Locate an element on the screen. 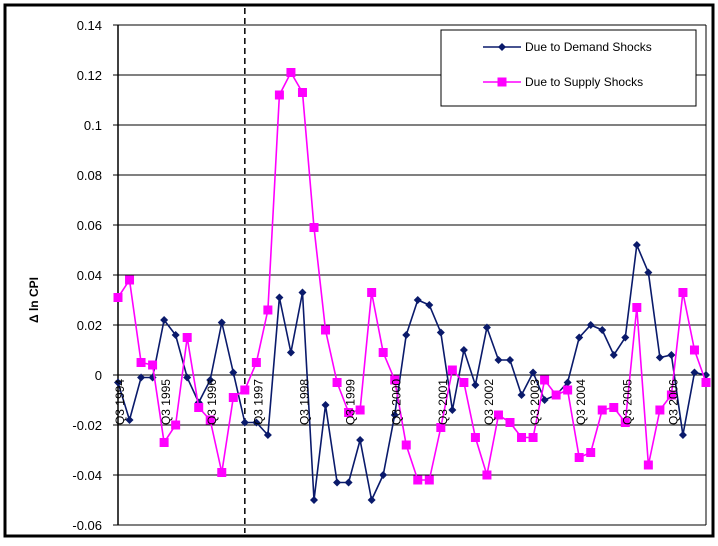 Image resolution: width=718 pixels, height=546 pixels. y-tick-label: 0.14 is located at coordinates (89, 25).